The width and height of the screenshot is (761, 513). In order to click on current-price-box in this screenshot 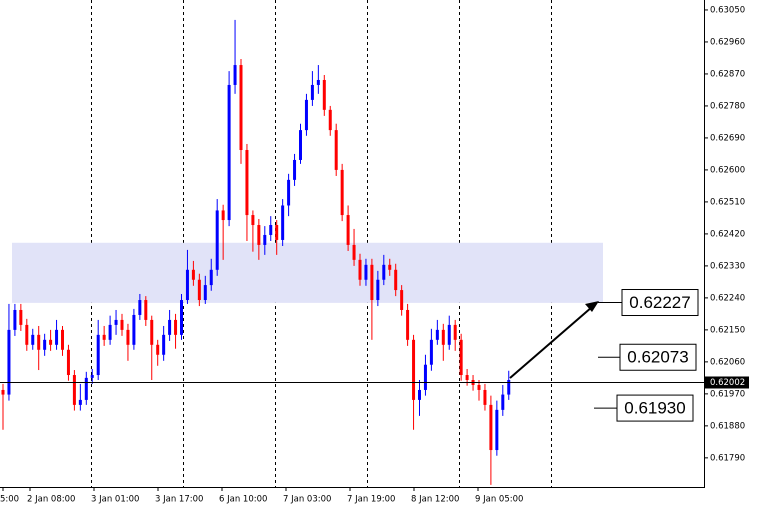, I will do `click(727, 382)`.